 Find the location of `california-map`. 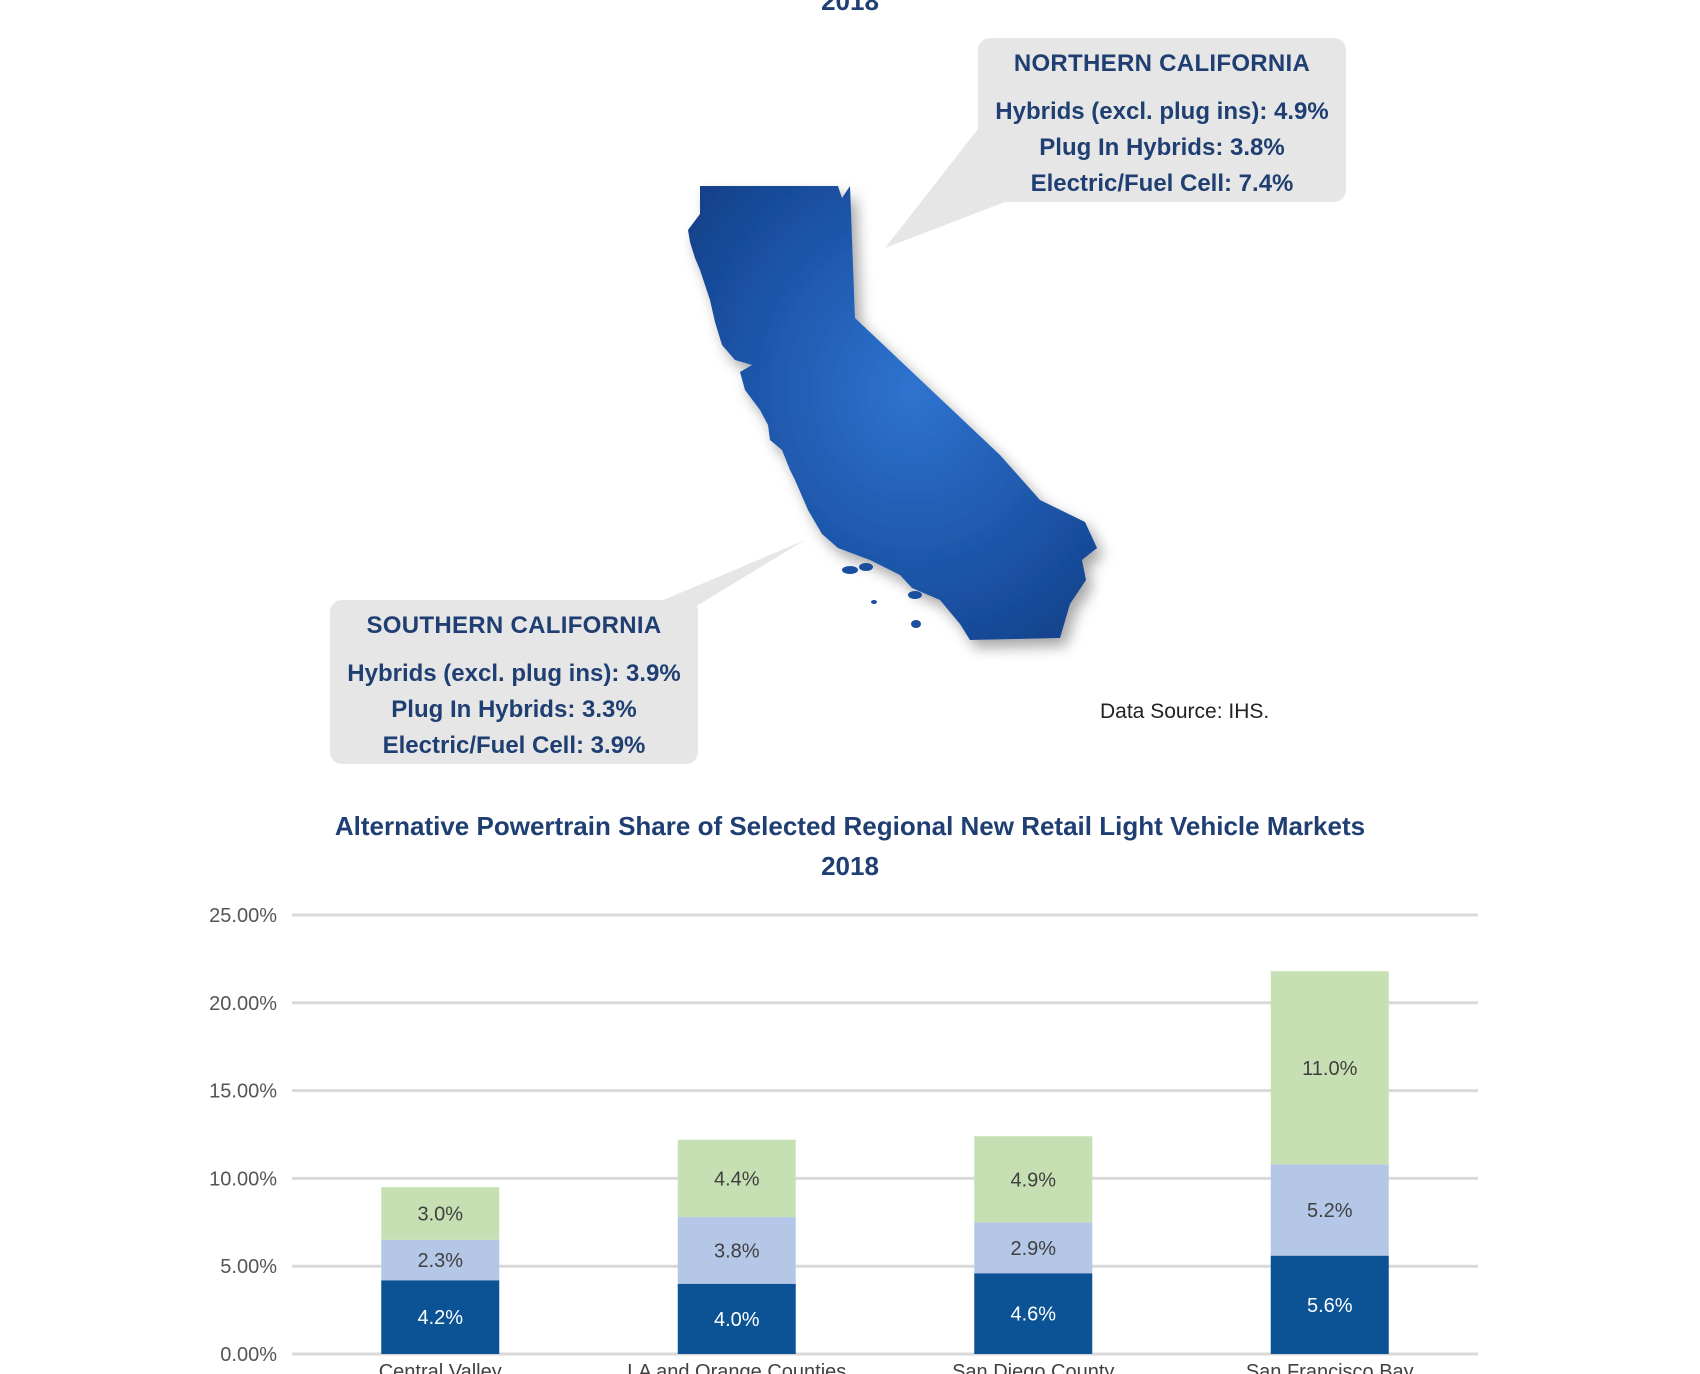

california-map is located at coordinates (868, 380).